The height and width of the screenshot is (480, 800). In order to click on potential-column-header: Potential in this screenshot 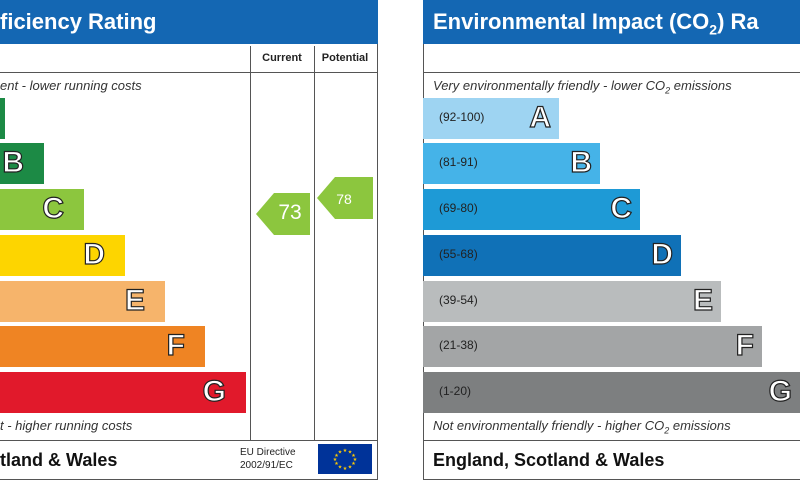, I will do `click(345, 58)`.